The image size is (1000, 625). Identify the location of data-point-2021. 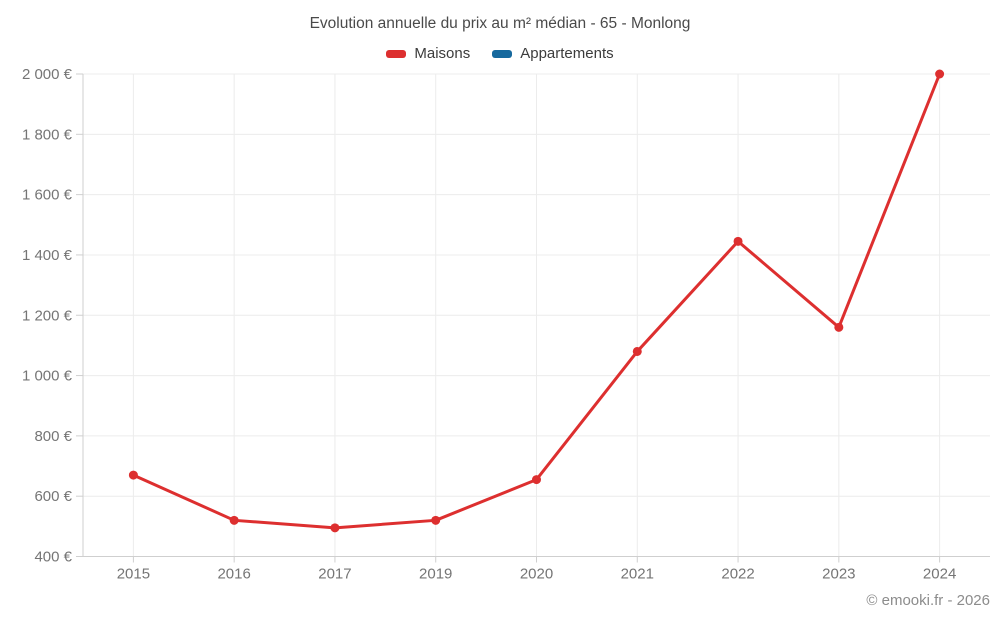
(637, 351).